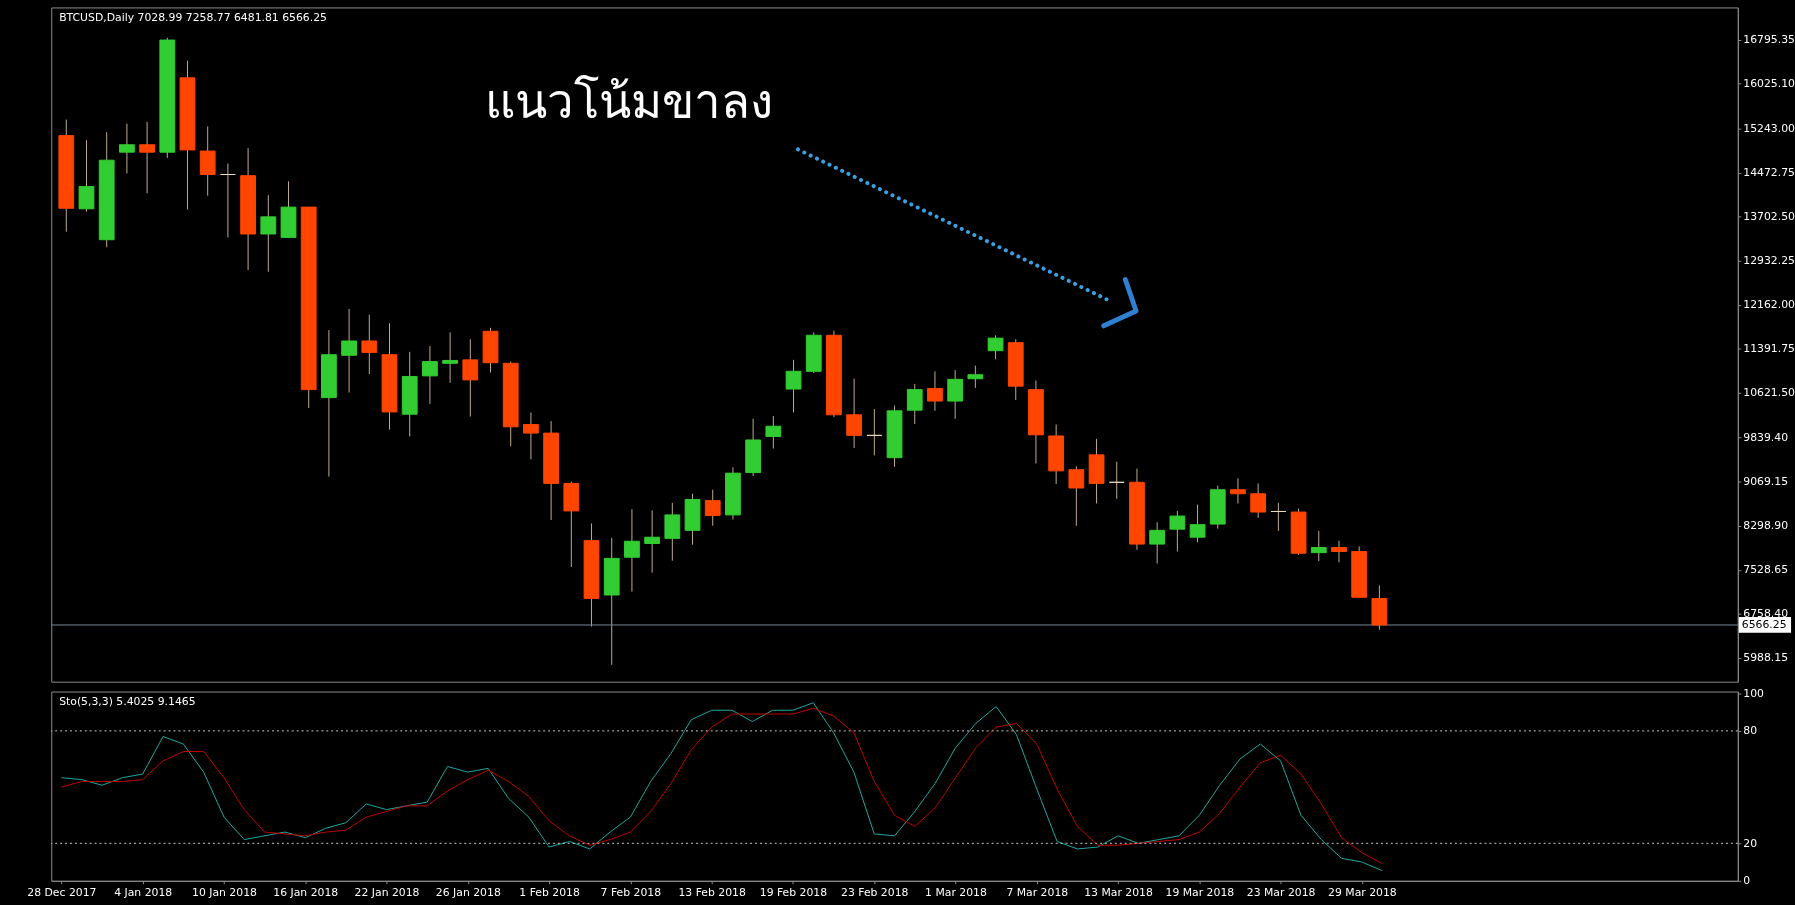 The width and height of the screenshot is (1795, 905). Describe the element at coordinates (549, 893) in the screenshot. I see `x-tick-label: 1 Feb 2018` at that location.